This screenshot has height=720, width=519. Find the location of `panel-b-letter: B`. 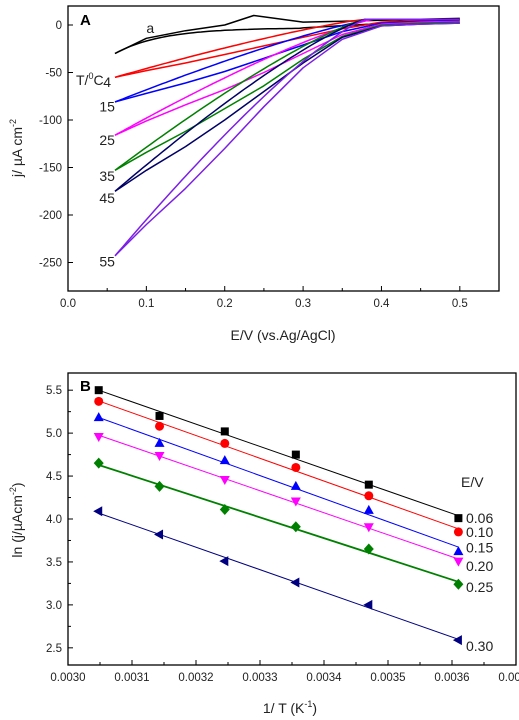

panel-b-letter: B is located at coordinates (85, 386).